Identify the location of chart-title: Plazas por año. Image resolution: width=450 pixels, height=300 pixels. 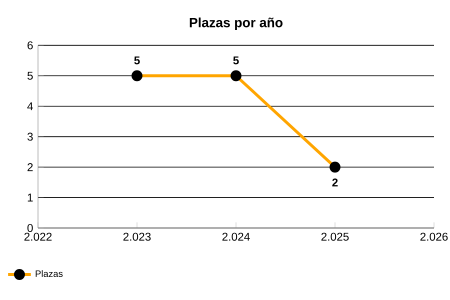
(236, 24).